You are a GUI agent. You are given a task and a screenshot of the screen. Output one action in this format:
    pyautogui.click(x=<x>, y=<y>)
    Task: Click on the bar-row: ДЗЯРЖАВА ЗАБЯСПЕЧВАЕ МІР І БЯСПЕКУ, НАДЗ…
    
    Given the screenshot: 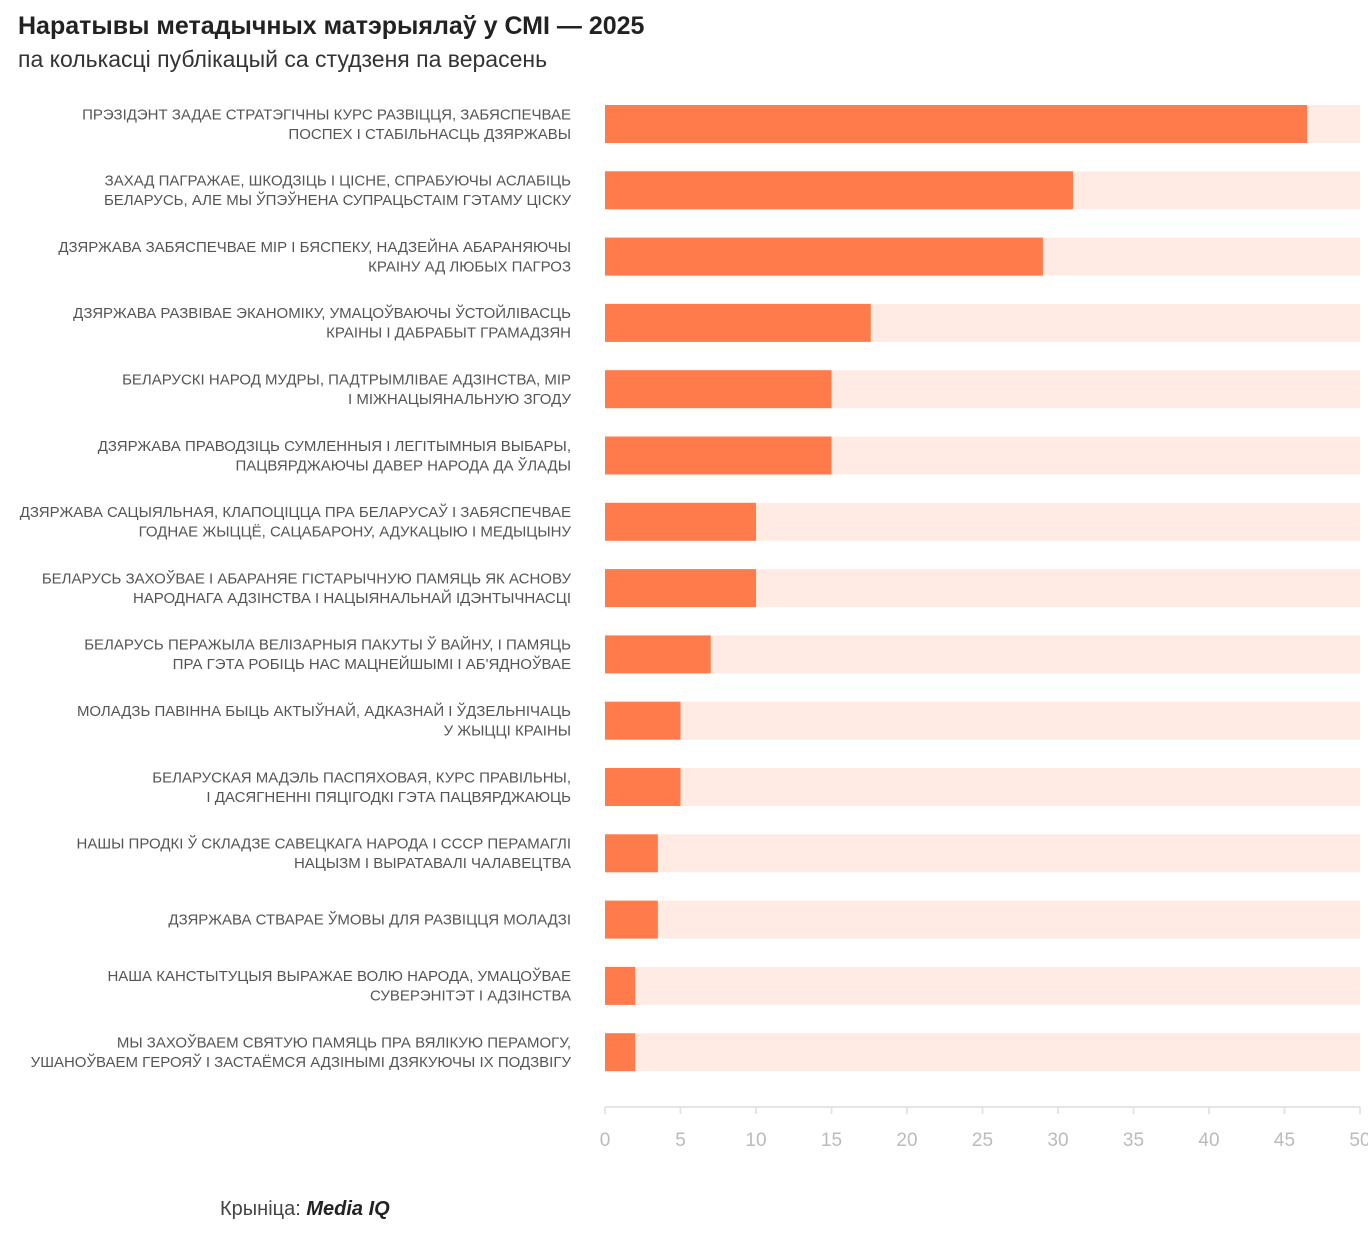 What is the action you would take?
    pyautogui.click(x=709, y=256)
    